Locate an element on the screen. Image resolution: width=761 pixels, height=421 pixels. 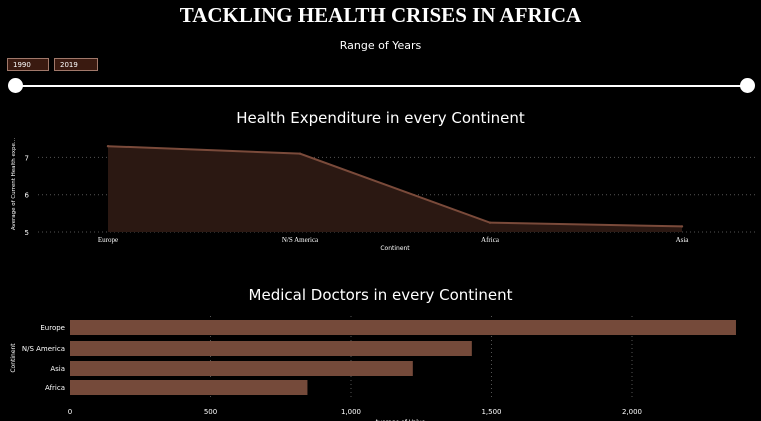
y-tick-label: N/S America is located at coordinates (43, 349).